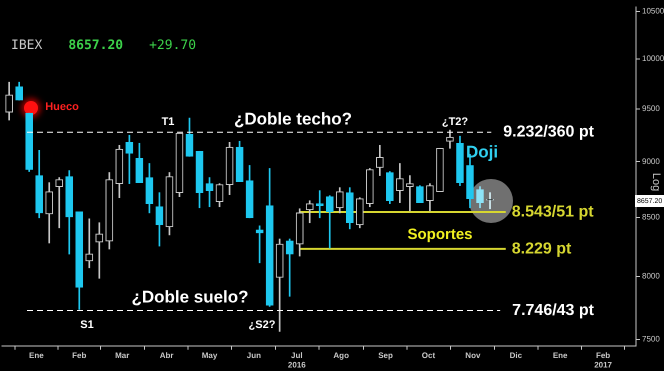  What do you see at coordinates (603, 360) in the screenshot?
I see `x-tick-label: Feb 2017` at bounding box center [603, 360].